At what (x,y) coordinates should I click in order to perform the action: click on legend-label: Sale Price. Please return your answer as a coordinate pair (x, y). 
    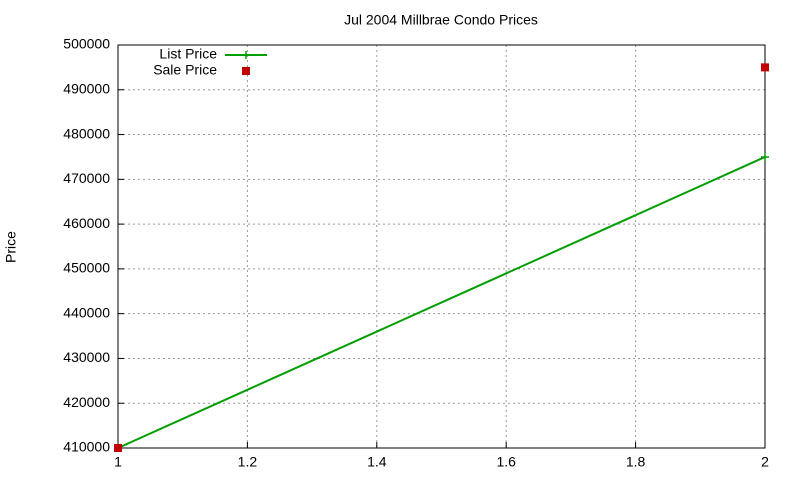
    Looking at the image, I should click on (185, 70).